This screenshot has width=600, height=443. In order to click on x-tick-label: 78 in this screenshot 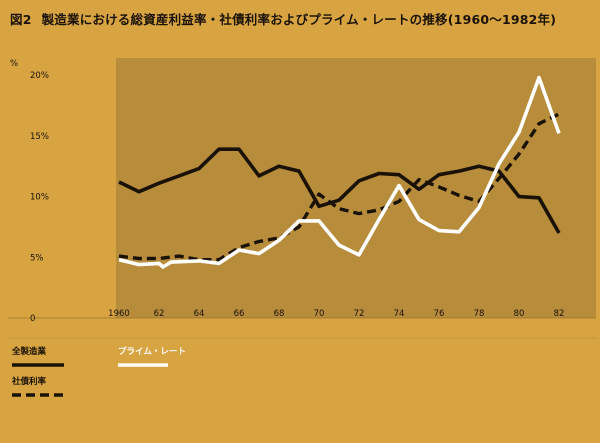, I will do `click(479, 314)`.